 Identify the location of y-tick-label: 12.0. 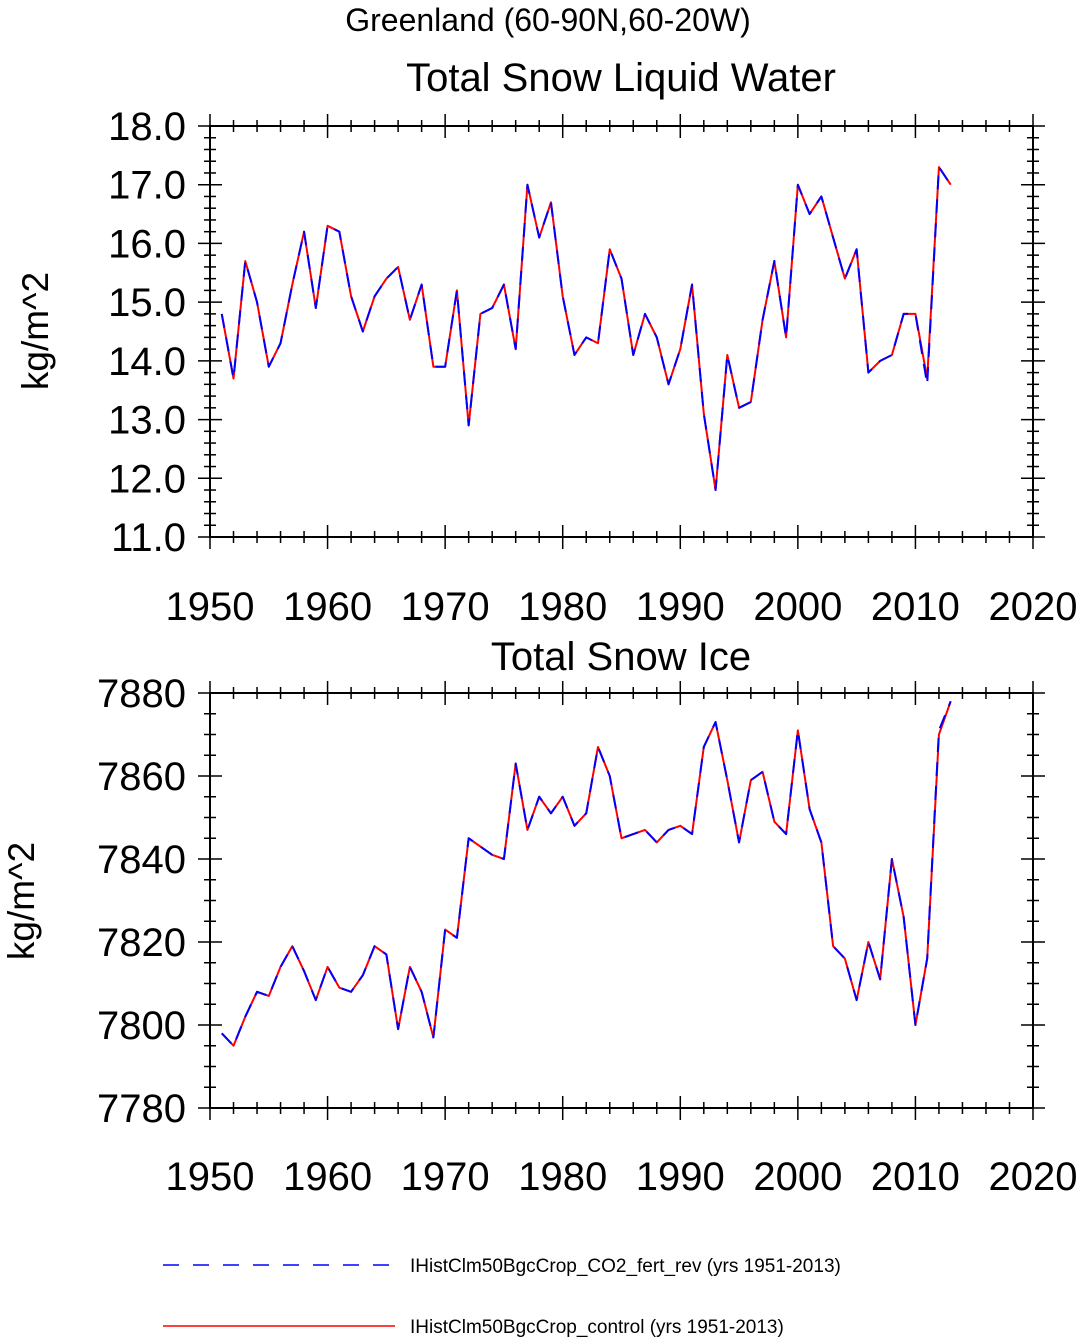
(147, 479).